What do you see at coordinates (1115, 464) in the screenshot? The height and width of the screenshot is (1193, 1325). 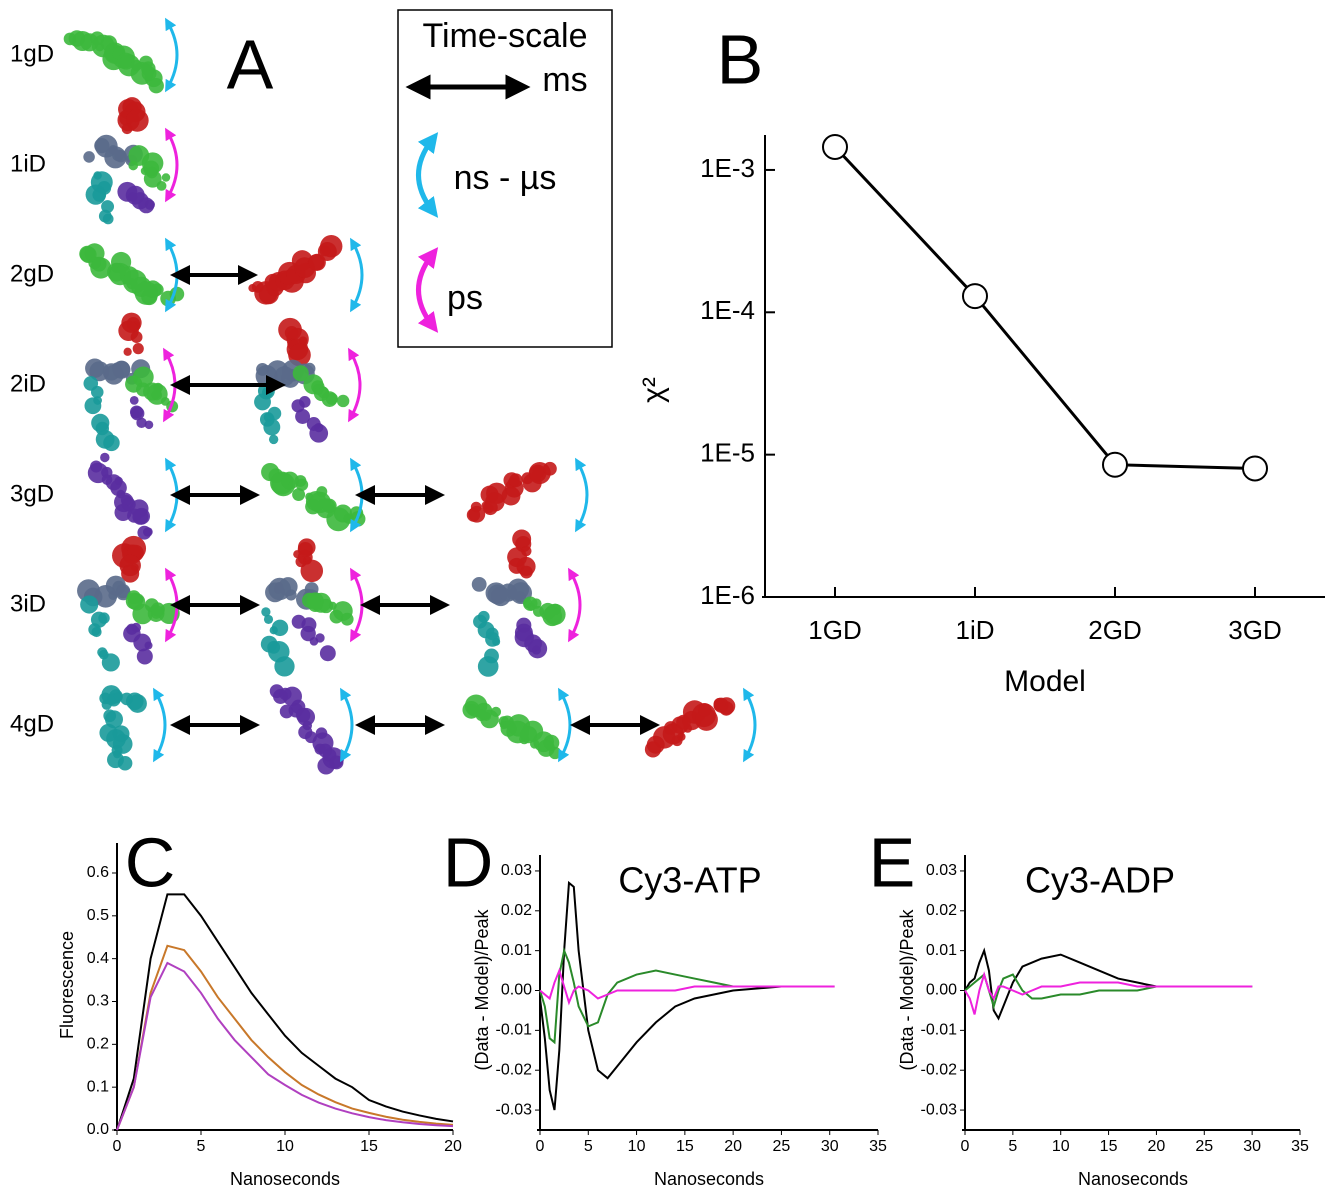 I see `data-point` at bounding box center [1115, 464].